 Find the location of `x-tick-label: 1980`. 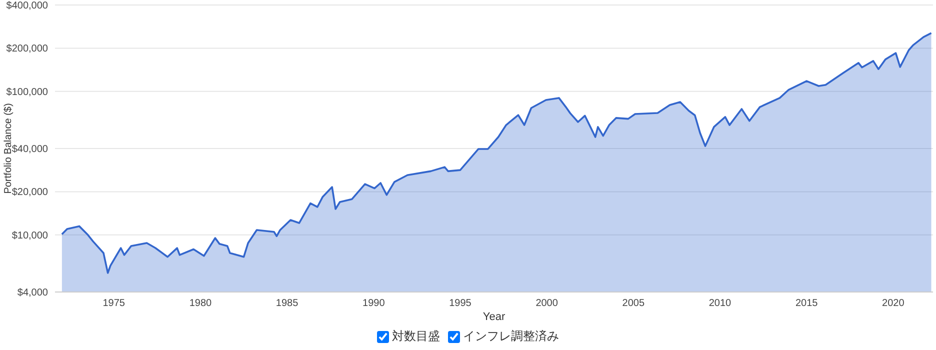

x-tick-label: 1980 is located at coordinates (200, 303).